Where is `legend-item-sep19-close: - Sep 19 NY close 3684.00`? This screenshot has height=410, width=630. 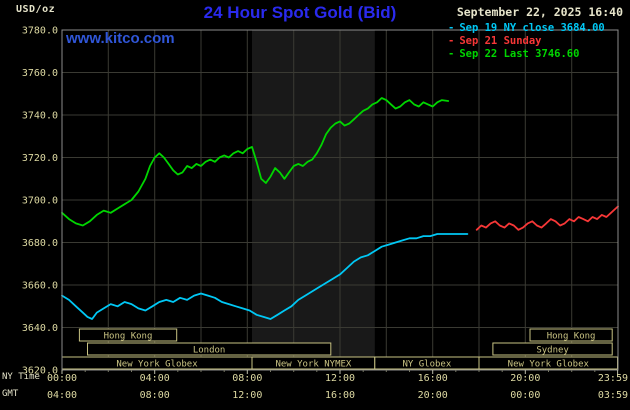
legend-item-sep19-close: - Sep 19 NY close 3684.00 is located at coordinates (526, 28).